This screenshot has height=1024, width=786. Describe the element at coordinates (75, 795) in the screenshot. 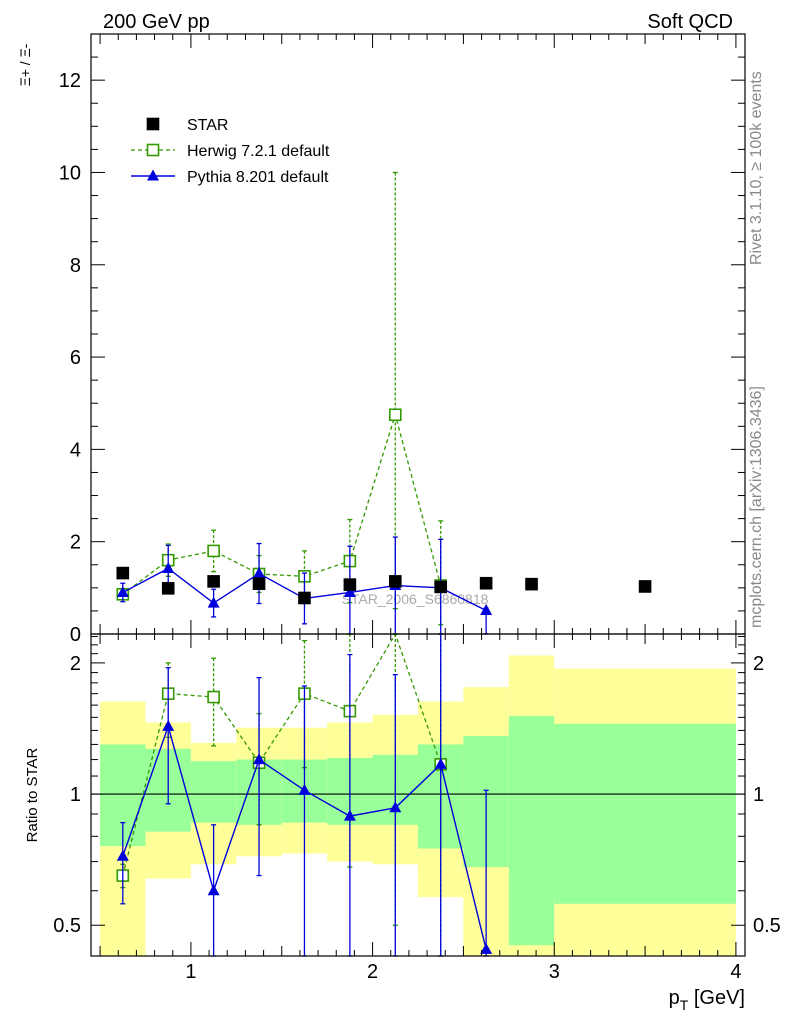

I see `ratio-y-tick-label: 1` at that location.